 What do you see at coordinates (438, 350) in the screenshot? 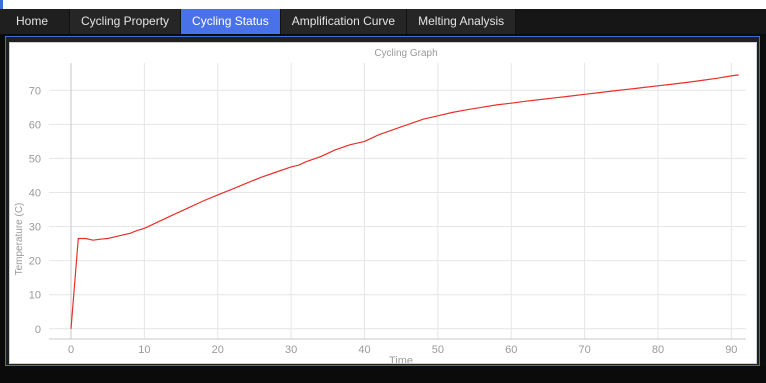
I see `x-tick-label: 50` at bounding box center [438, 350].